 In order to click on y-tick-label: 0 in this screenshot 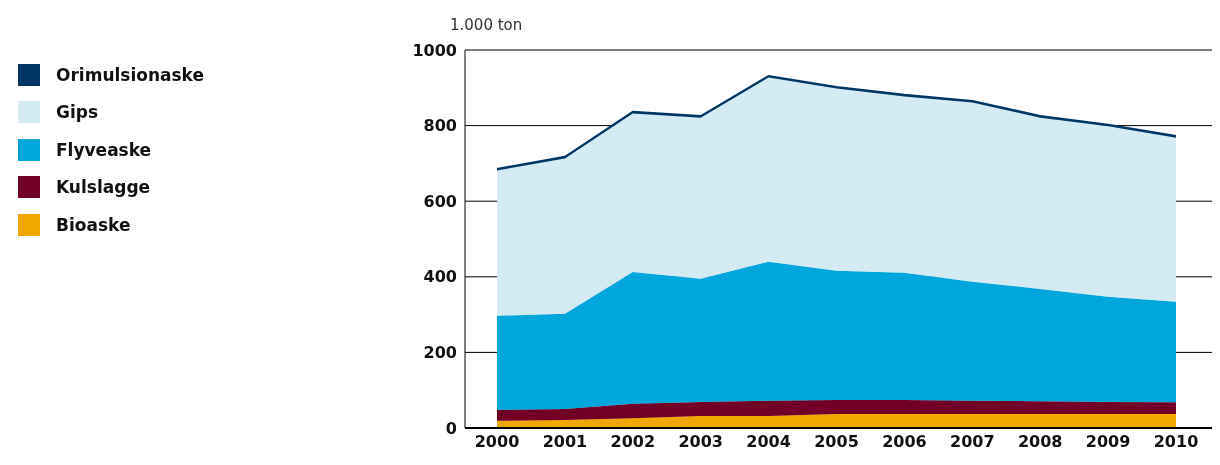, I will do `click(451, 428)`.